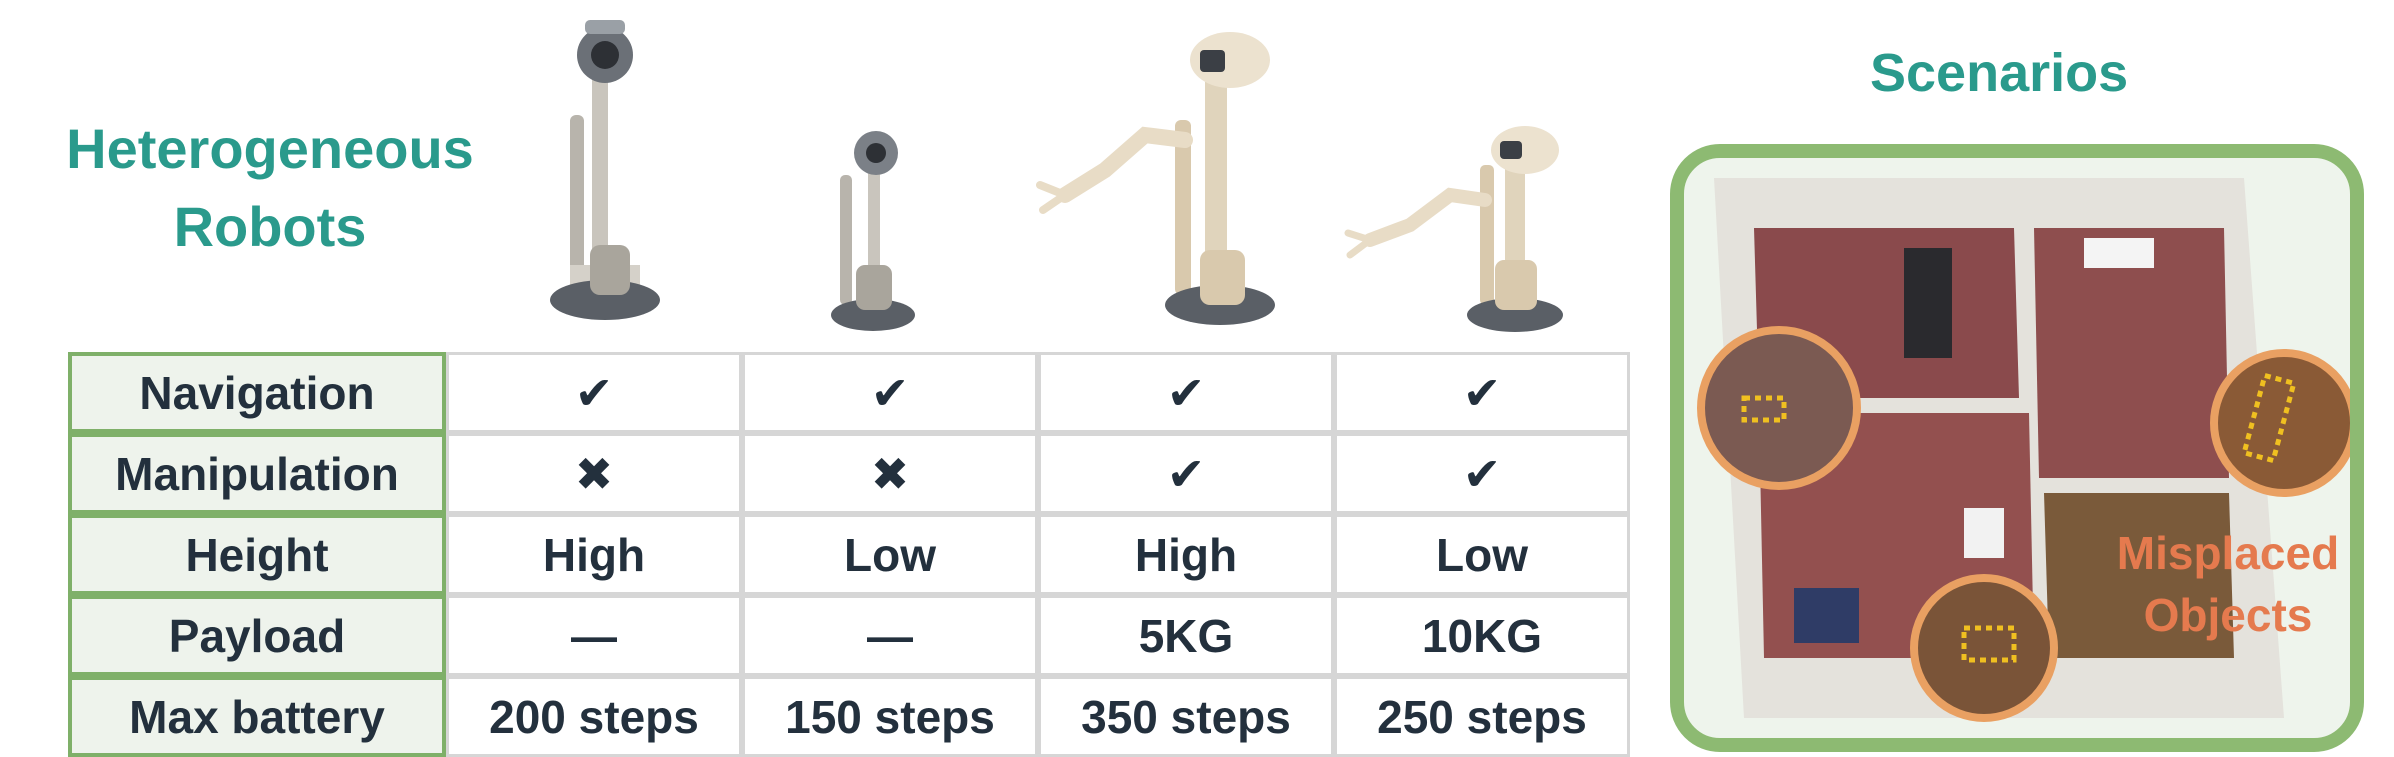 The width and height of the screenshot is (2394, 757). Describe the element at coordinates (270, 148) in the screenshot. I see `robots-title-line1: Heterogeneous` at that location.